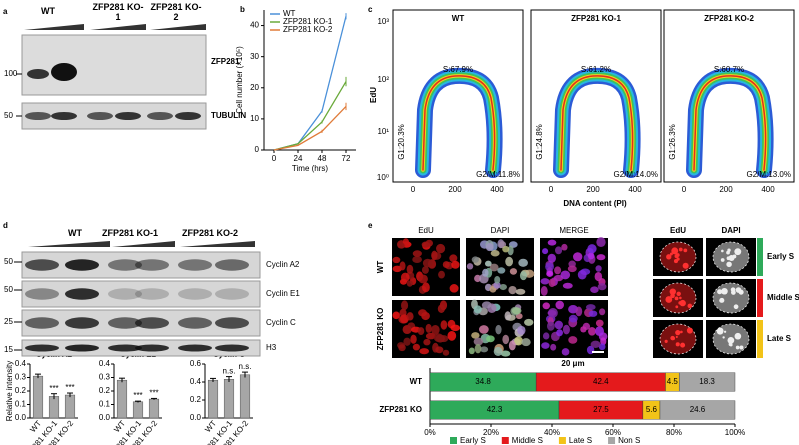  I want to click on data-label: 24.6, so click(698, 409).